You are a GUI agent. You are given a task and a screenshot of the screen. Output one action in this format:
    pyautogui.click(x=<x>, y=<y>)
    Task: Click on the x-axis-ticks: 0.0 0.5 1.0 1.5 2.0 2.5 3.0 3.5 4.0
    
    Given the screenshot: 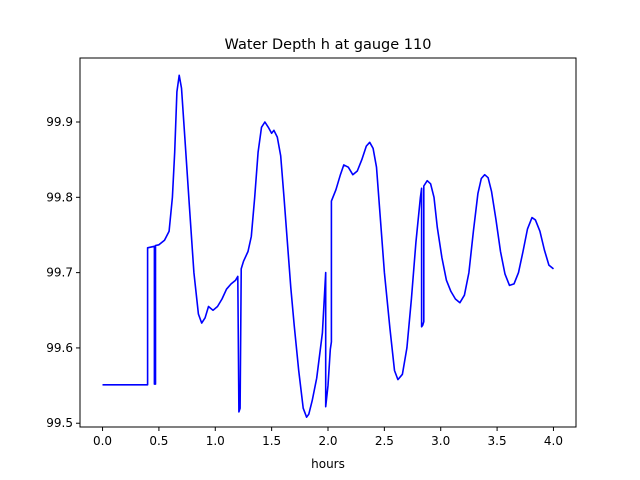 What is the action you would take?
    pyautogui.click(x=328, y=437)
    